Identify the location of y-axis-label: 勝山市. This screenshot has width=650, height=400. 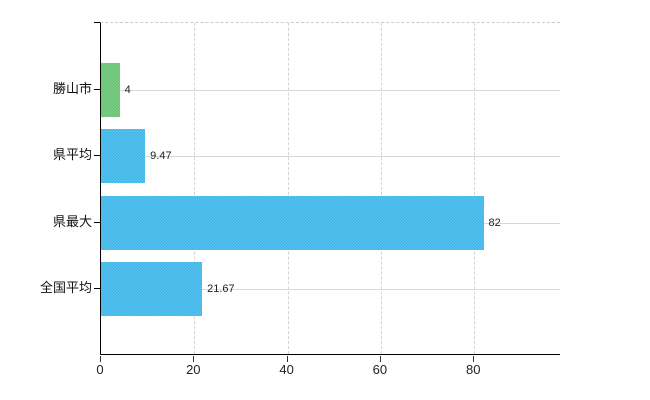
(72, 88).